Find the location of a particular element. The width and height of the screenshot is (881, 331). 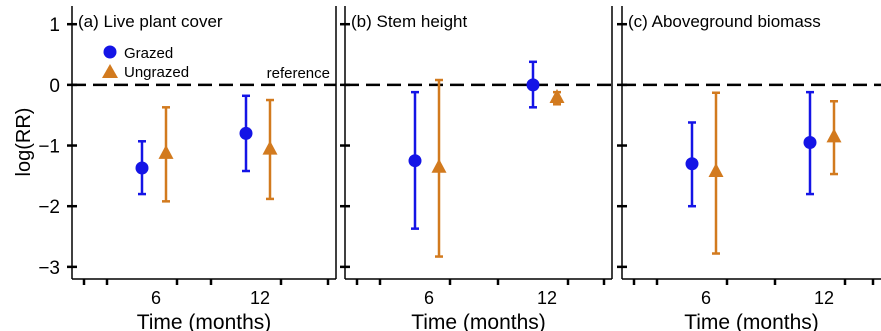

panel-title: (a) Live plant cover is located at coordinates (150, 21).